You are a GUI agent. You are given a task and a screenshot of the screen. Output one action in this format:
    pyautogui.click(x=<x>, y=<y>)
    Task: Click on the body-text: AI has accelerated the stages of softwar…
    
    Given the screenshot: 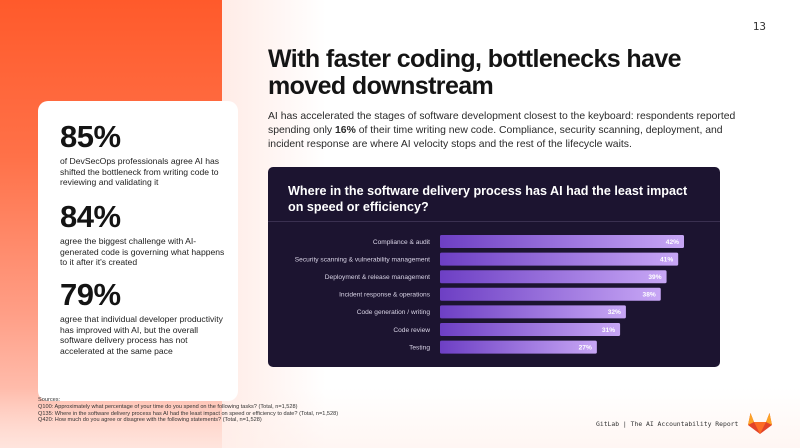 What is the action you would take?
    pyautogui.click(x=502, y=123)
    